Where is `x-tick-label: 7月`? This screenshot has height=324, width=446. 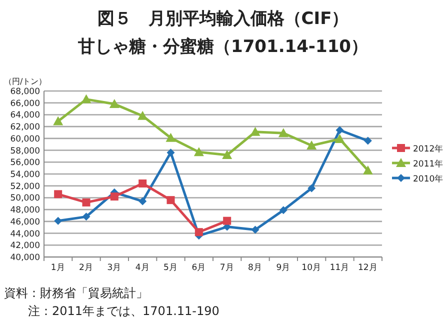
x-tick-label: 7月 is located at coordinates (227, 268).